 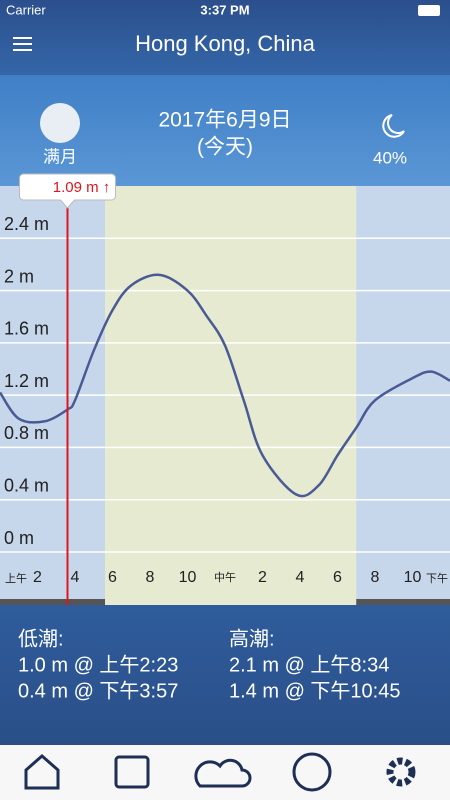 What do you see at coordinates (98, 664) in the screenshot?
I see `low-tide: 1.0 m @ 上午2:23` at bounding box center [98, 664].